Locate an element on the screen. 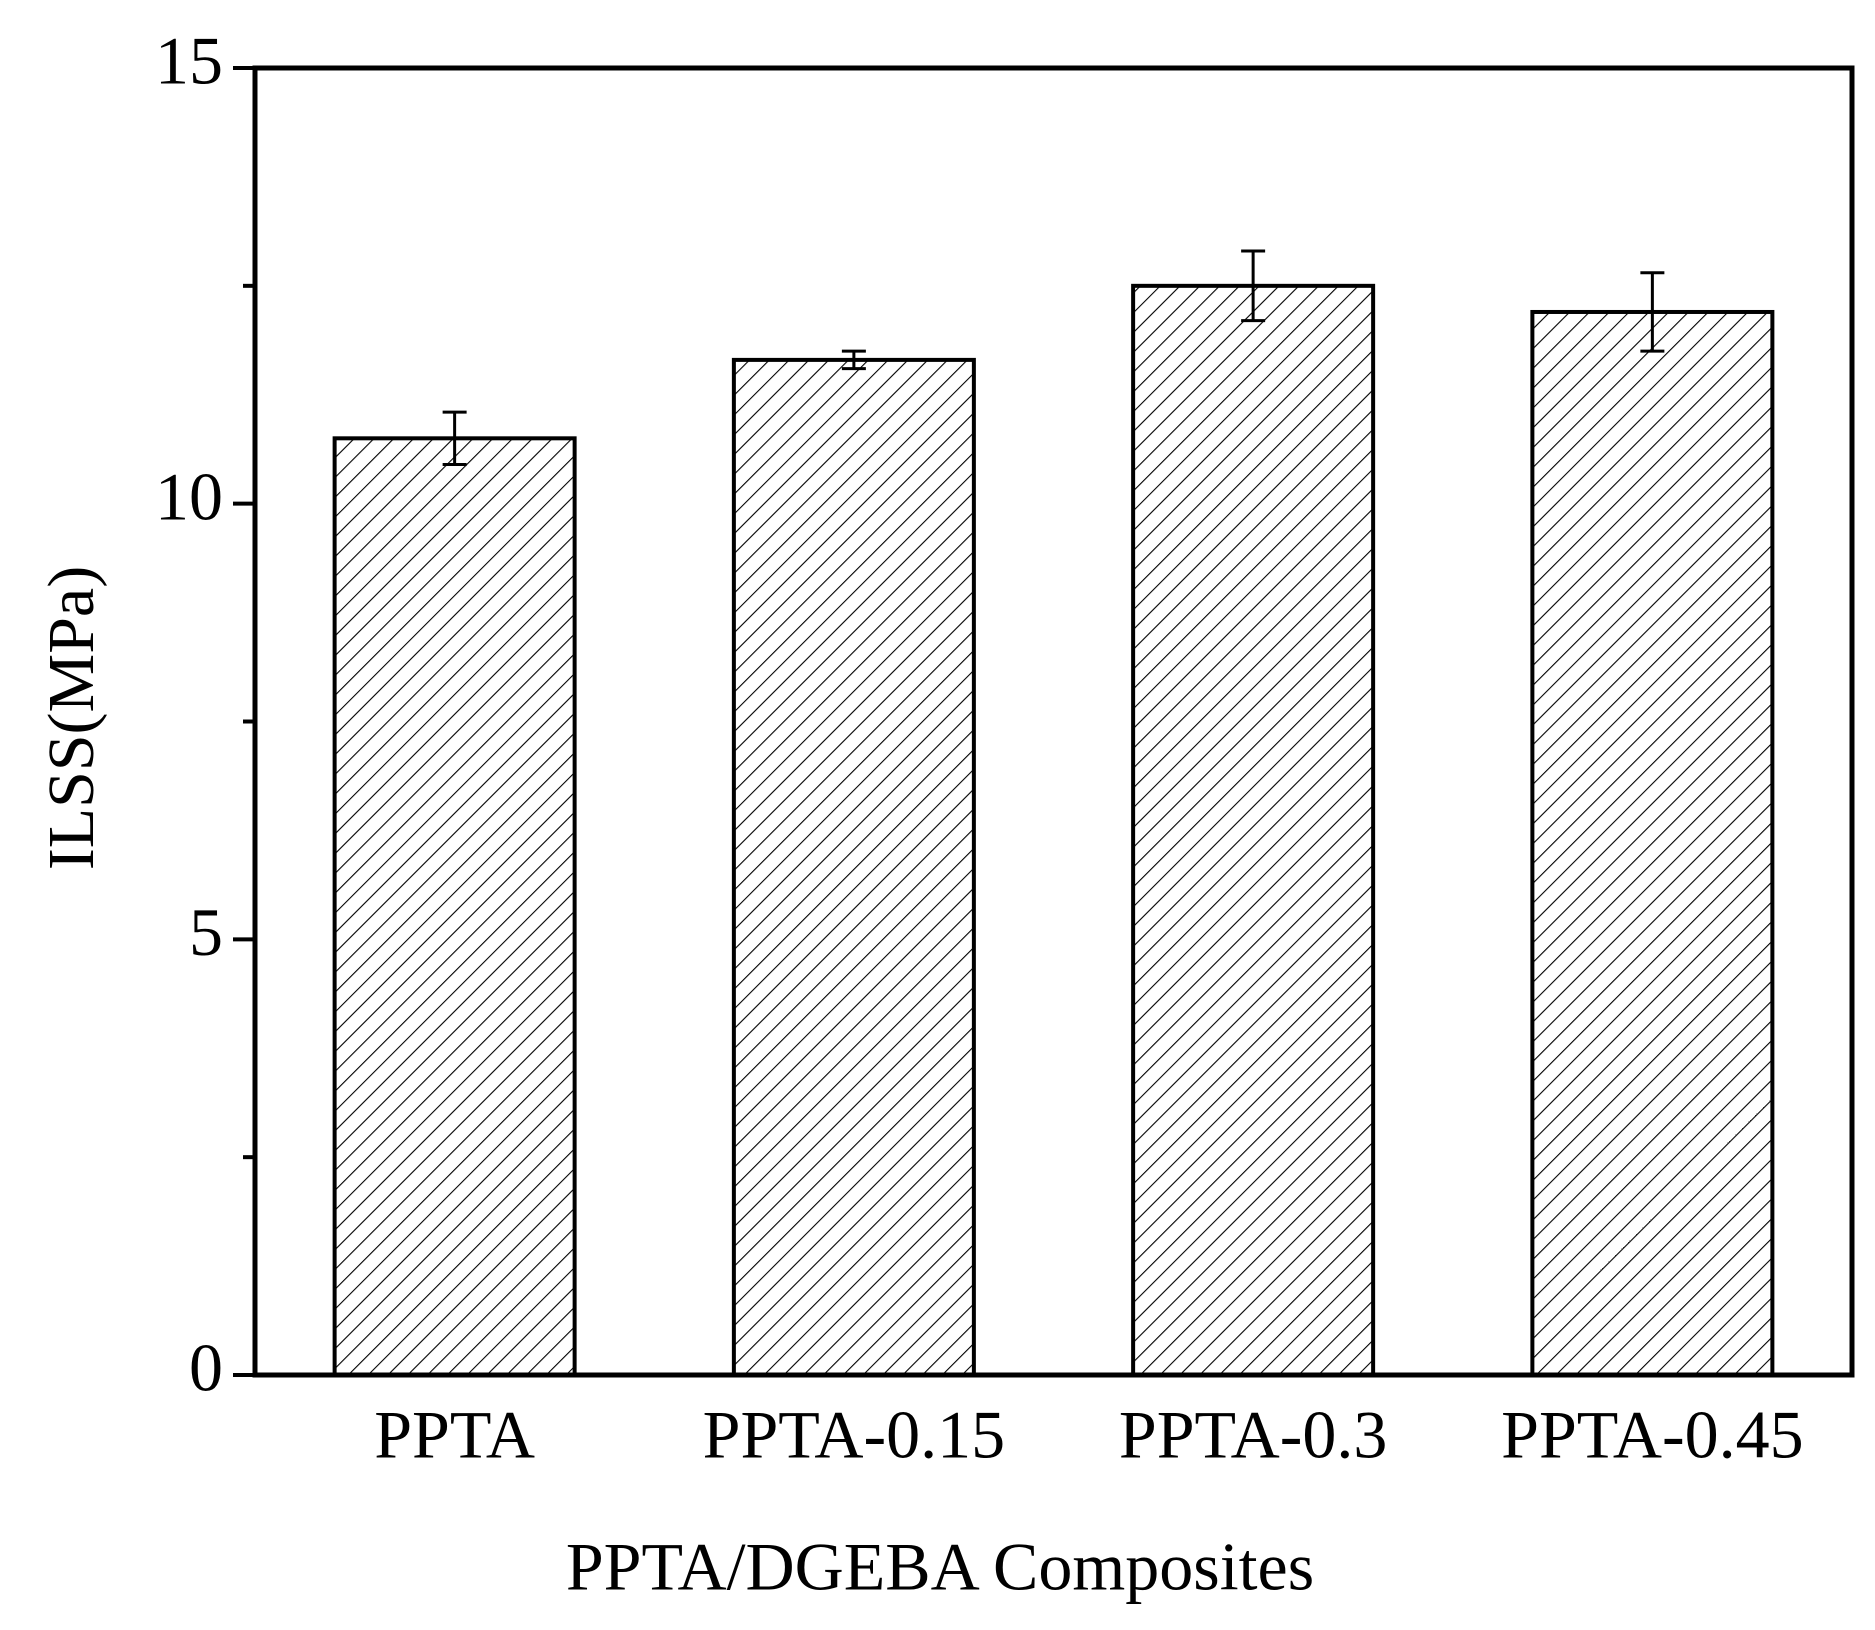 The height and width of the screenshot is (1630, 1875). y-tick-label: 0 is located at coordinates (206, 1368).